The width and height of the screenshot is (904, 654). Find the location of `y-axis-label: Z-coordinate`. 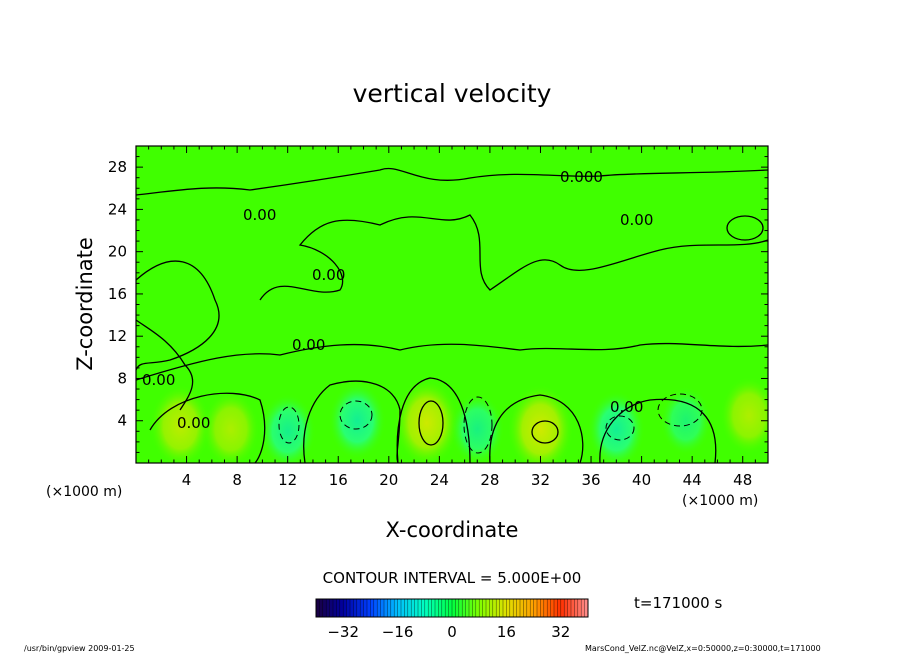

y-axis-label: Z-coordinate is located at coordinates (85, 304).